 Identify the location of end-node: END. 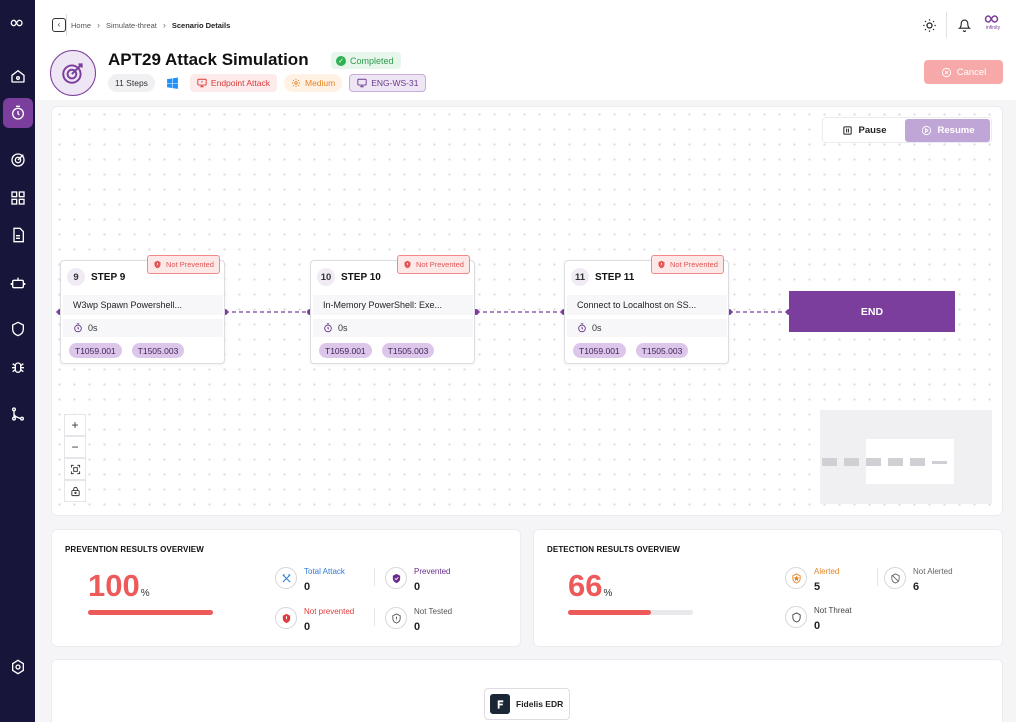
(872, 311).